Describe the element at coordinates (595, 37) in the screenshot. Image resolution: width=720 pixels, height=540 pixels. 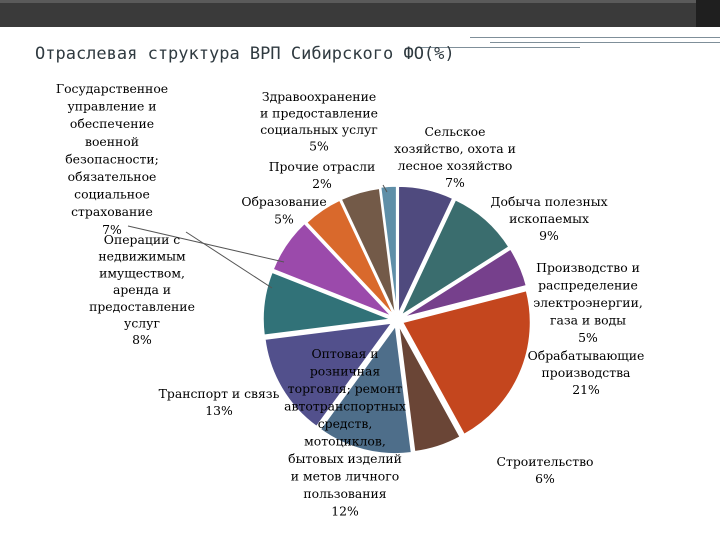
I see `title-rule-top` at that location.